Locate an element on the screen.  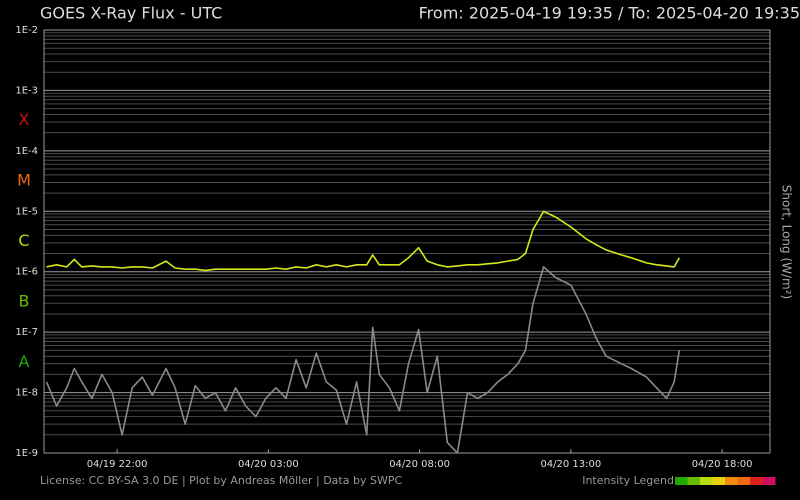
x-tick-label: 04/20 08:00 is located at coordinates (419, 464).